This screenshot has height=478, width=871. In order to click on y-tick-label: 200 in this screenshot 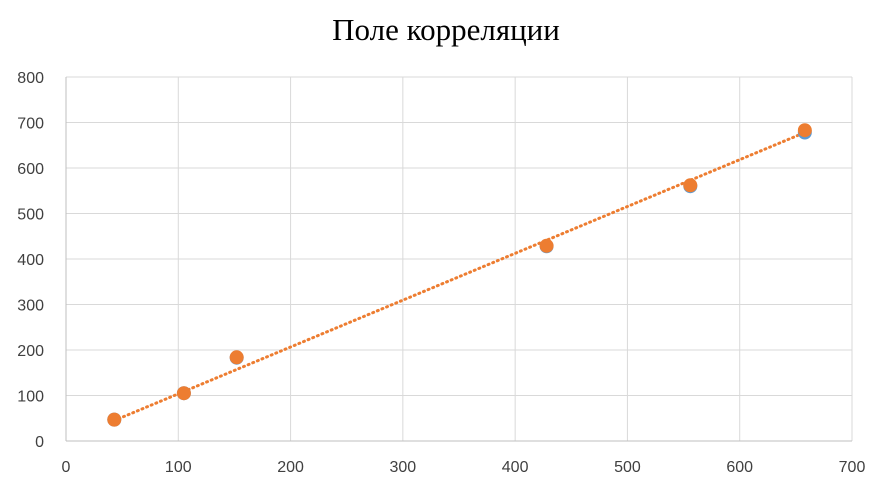, I will do `click(30, 351)`.